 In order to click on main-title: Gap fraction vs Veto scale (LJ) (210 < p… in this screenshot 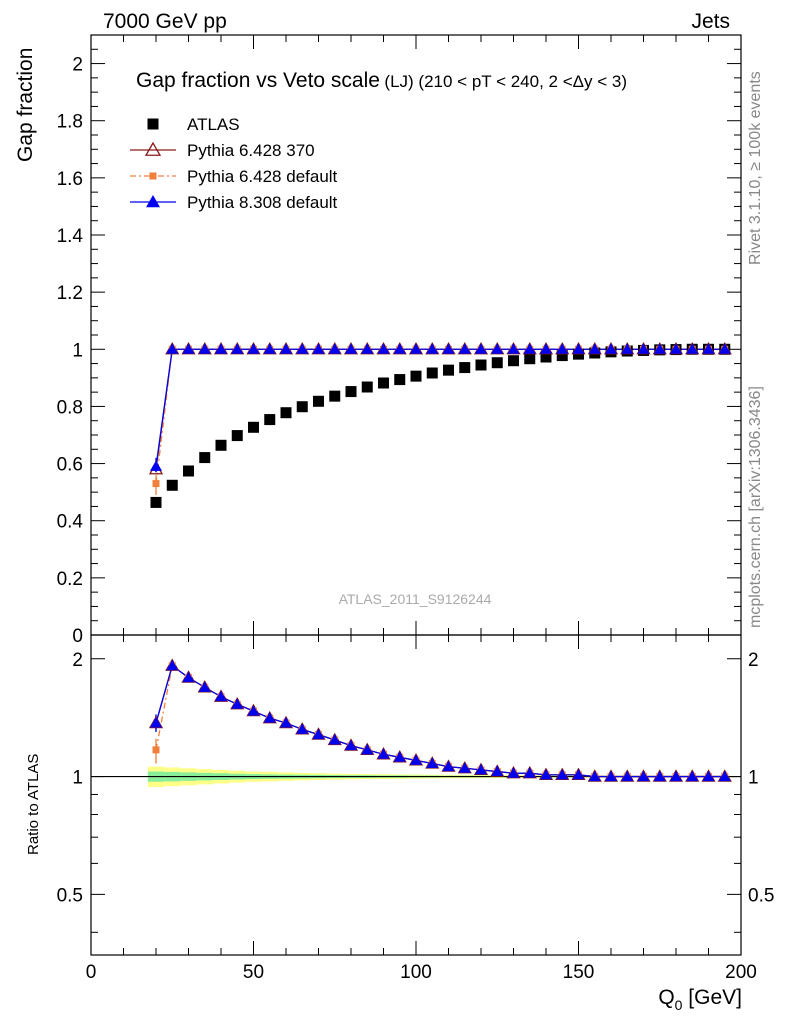, I will do `click(381, 80)`.